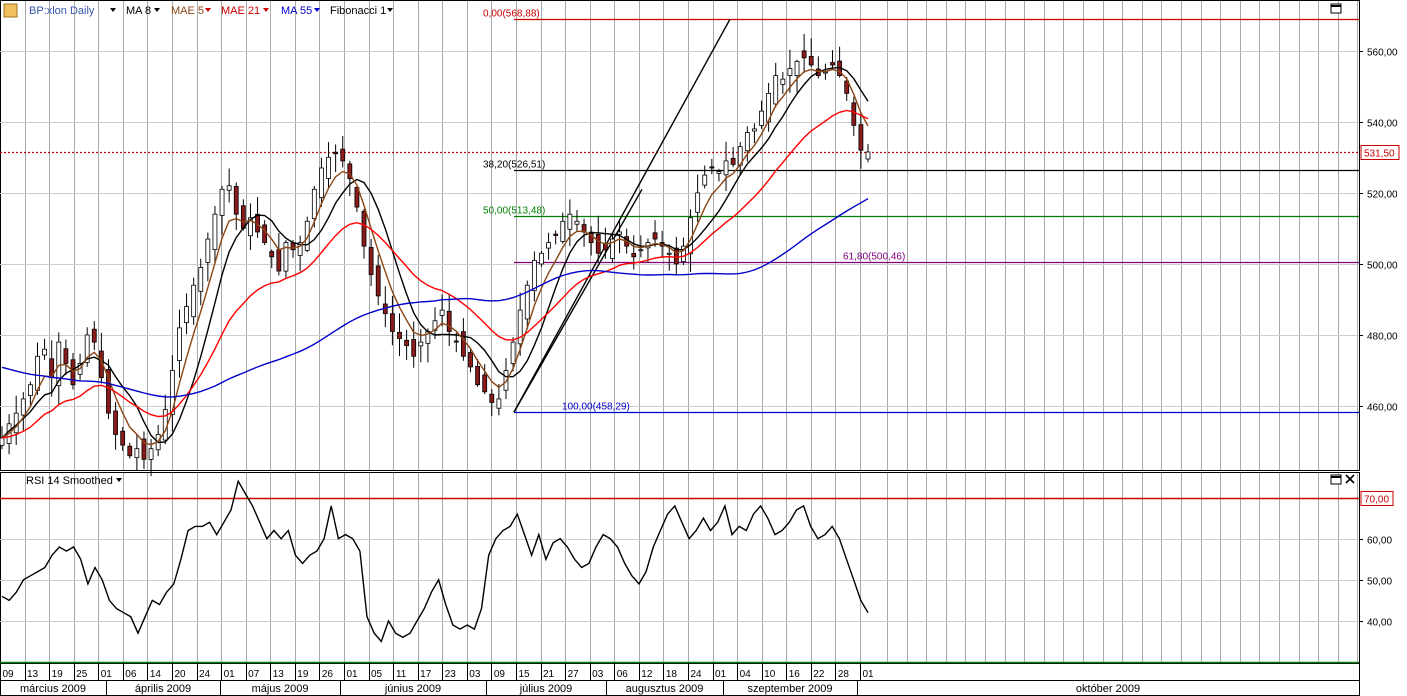  I want to click on mae21-label: MAE 21, so click(240, 11).